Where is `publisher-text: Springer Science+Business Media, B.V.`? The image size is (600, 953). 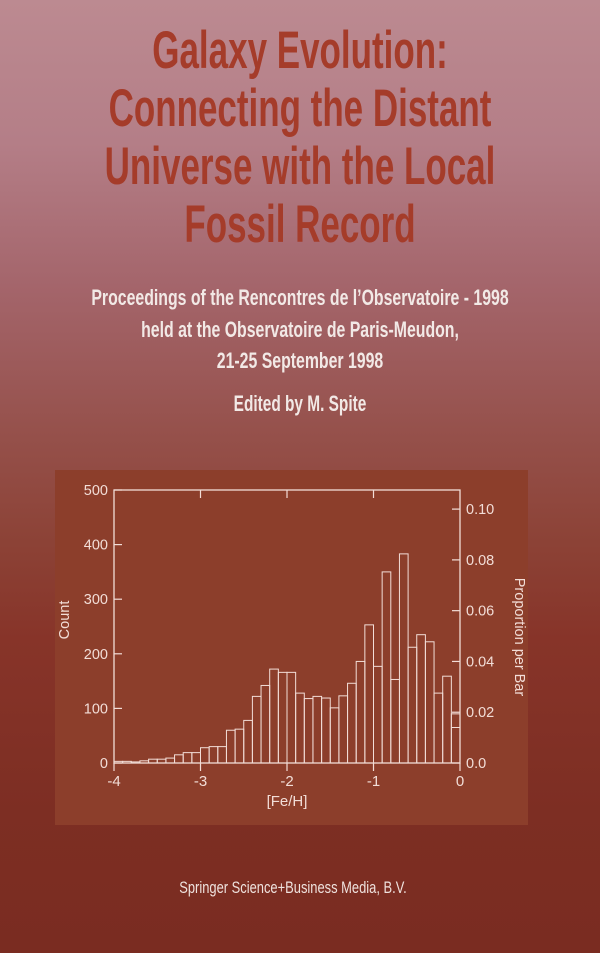
publisher-text: Springer Science+Business Media, B.V. is located at coordinates (293, 887).